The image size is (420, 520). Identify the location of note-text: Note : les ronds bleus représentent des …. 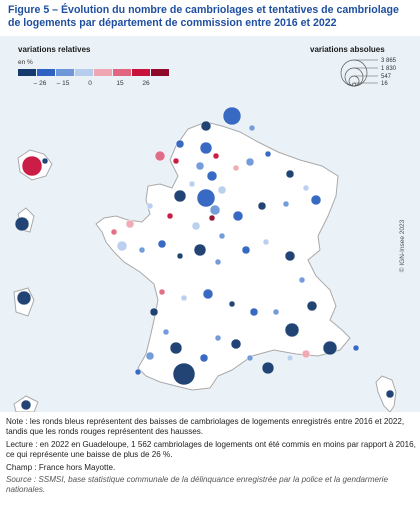
(205, 427).